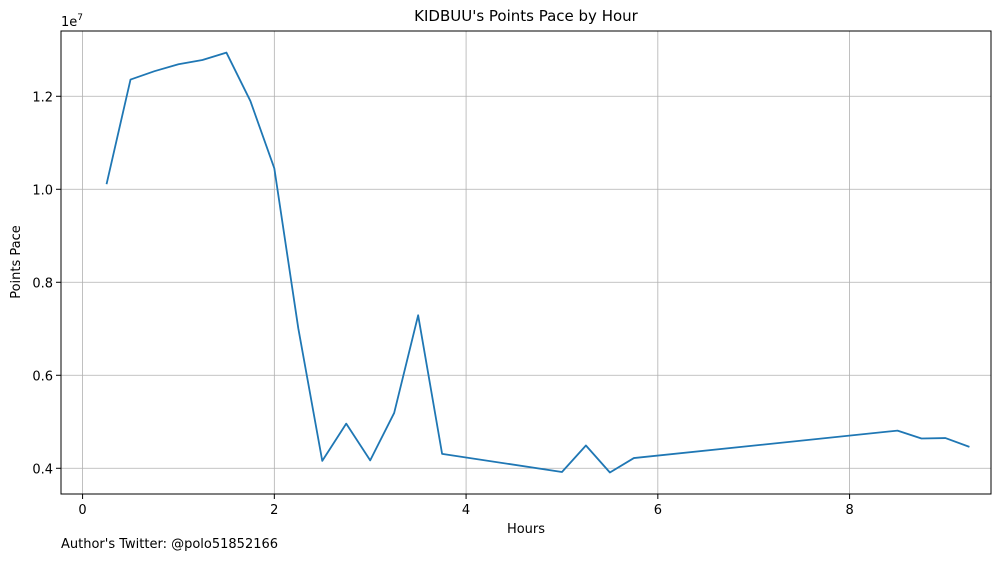  I want to click on x-tick-label: 0, so click(82, 510).